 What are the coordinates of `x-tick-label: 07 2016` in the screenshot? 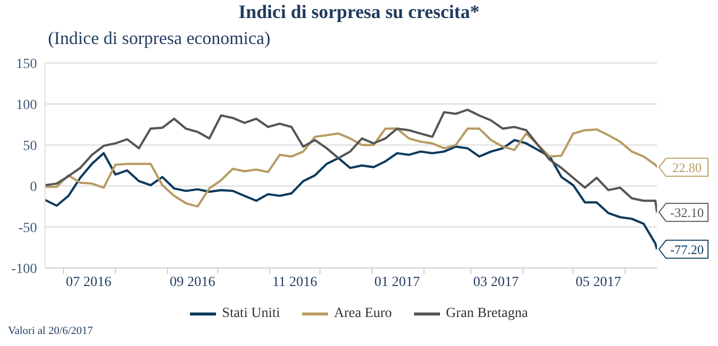 It's located at (89, 282).